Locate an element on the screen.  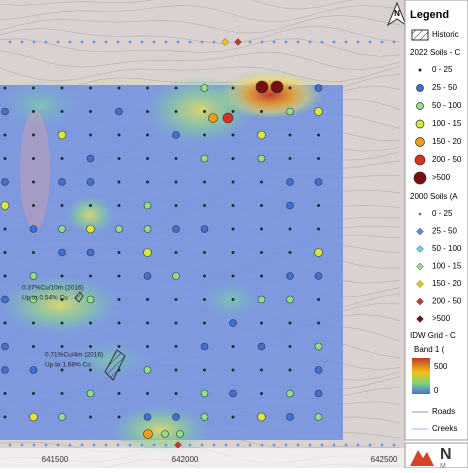
legend-min: 0 is located at coordinates (436, 390).